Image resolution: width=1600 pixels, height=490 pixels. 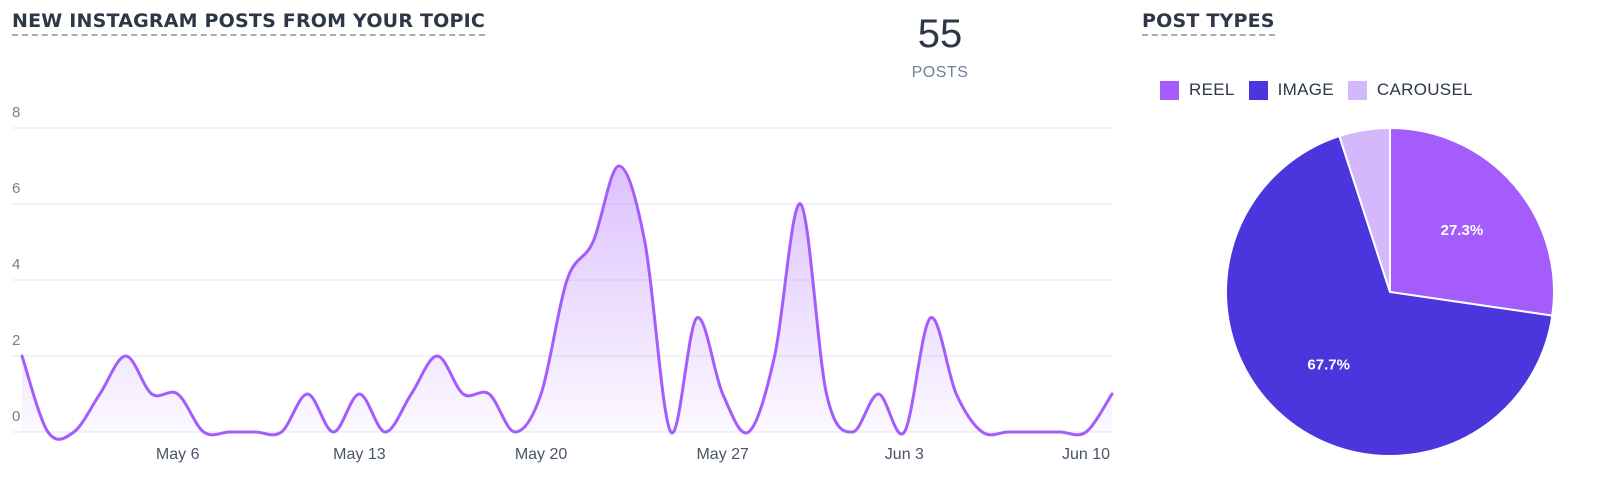 I want to click on total-posts-value: 55, so click(x=940, y=34).